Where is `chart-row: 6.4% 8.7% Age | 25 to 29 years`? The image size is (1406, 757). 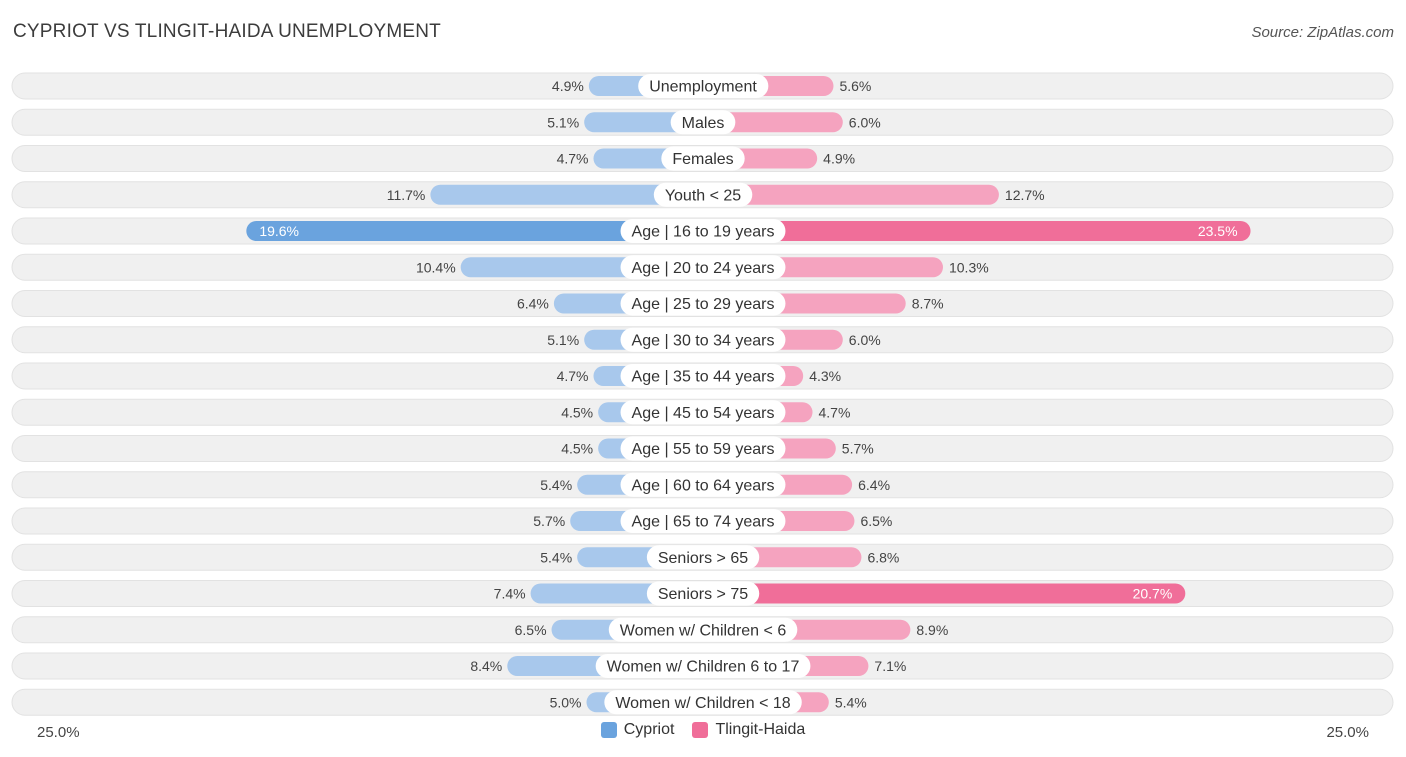 chart-row: 6.4% 8.7% Age | 25 to 29 years is located at coordinates (702, 303).